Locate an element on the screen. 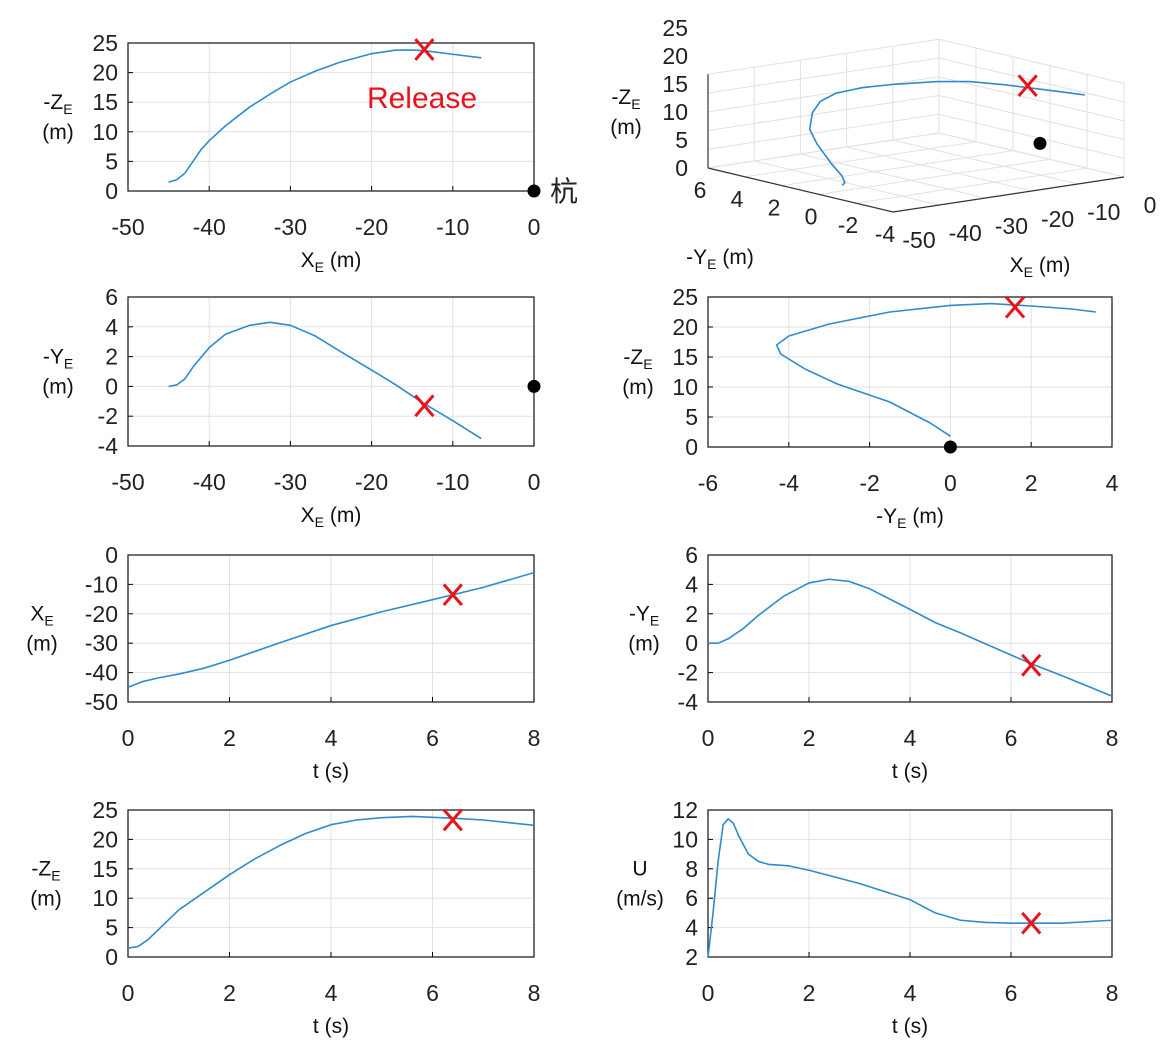  y-tick-label: -50 is located at coordinates (101, 702).